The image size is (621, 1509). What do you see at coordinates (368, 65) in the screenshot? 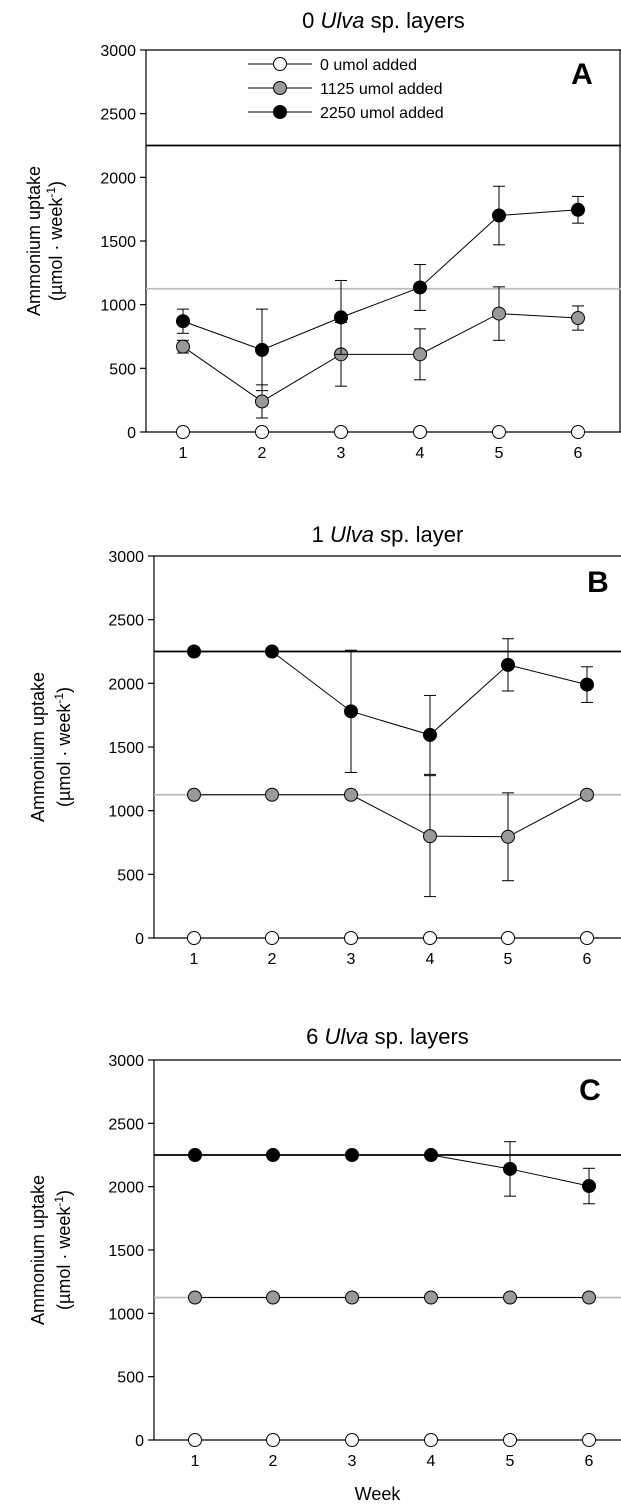
I see `legend-label: 0 umol added` at bounding box center [368, 65].